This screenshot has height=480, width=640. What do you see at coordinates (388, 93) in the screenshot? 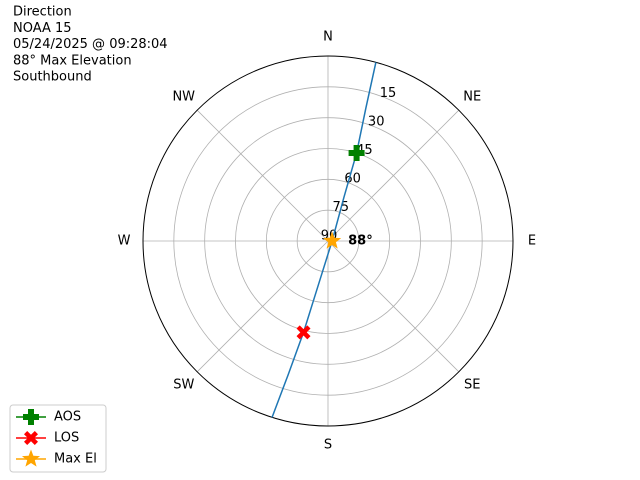
I see `radial-tick-label: 15` at bounding box center [388, 93].